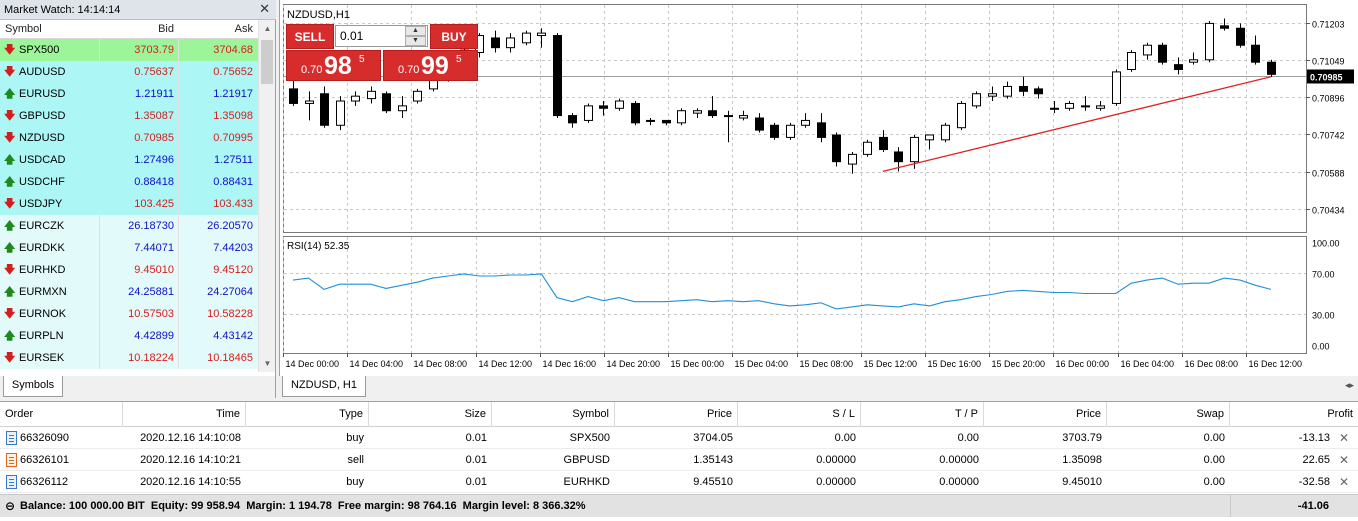 The width and height of the screenshot is (1358, 521). Describe the element at coordinates (218, 314) in the screenshot. I see `ask-cell: 10.58228` at that location.